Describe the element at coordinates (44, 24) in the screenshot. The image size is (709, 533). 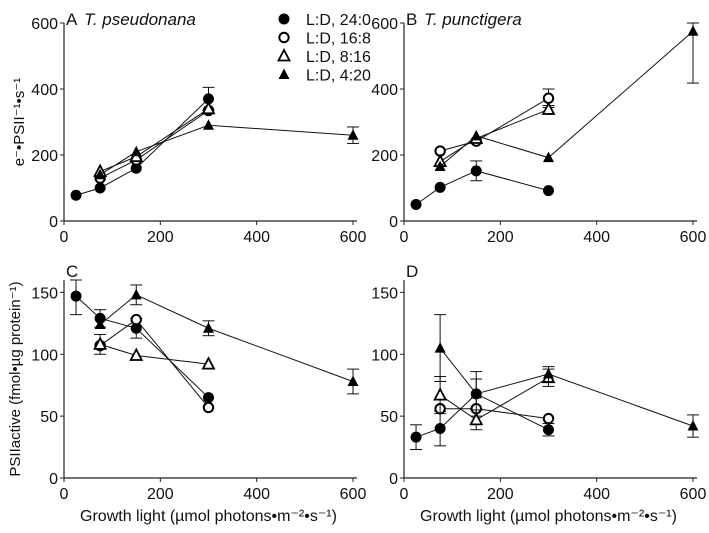
I see `y-tick-label: 600` at that location.